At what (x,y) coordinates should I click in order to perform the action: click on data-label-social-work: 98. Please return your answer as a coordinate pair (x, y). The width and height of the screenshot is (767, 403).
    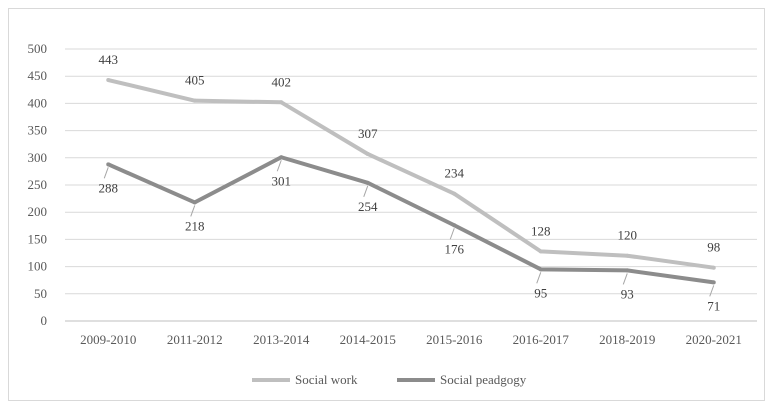
    Looking at the image, I should click on (713, 247).